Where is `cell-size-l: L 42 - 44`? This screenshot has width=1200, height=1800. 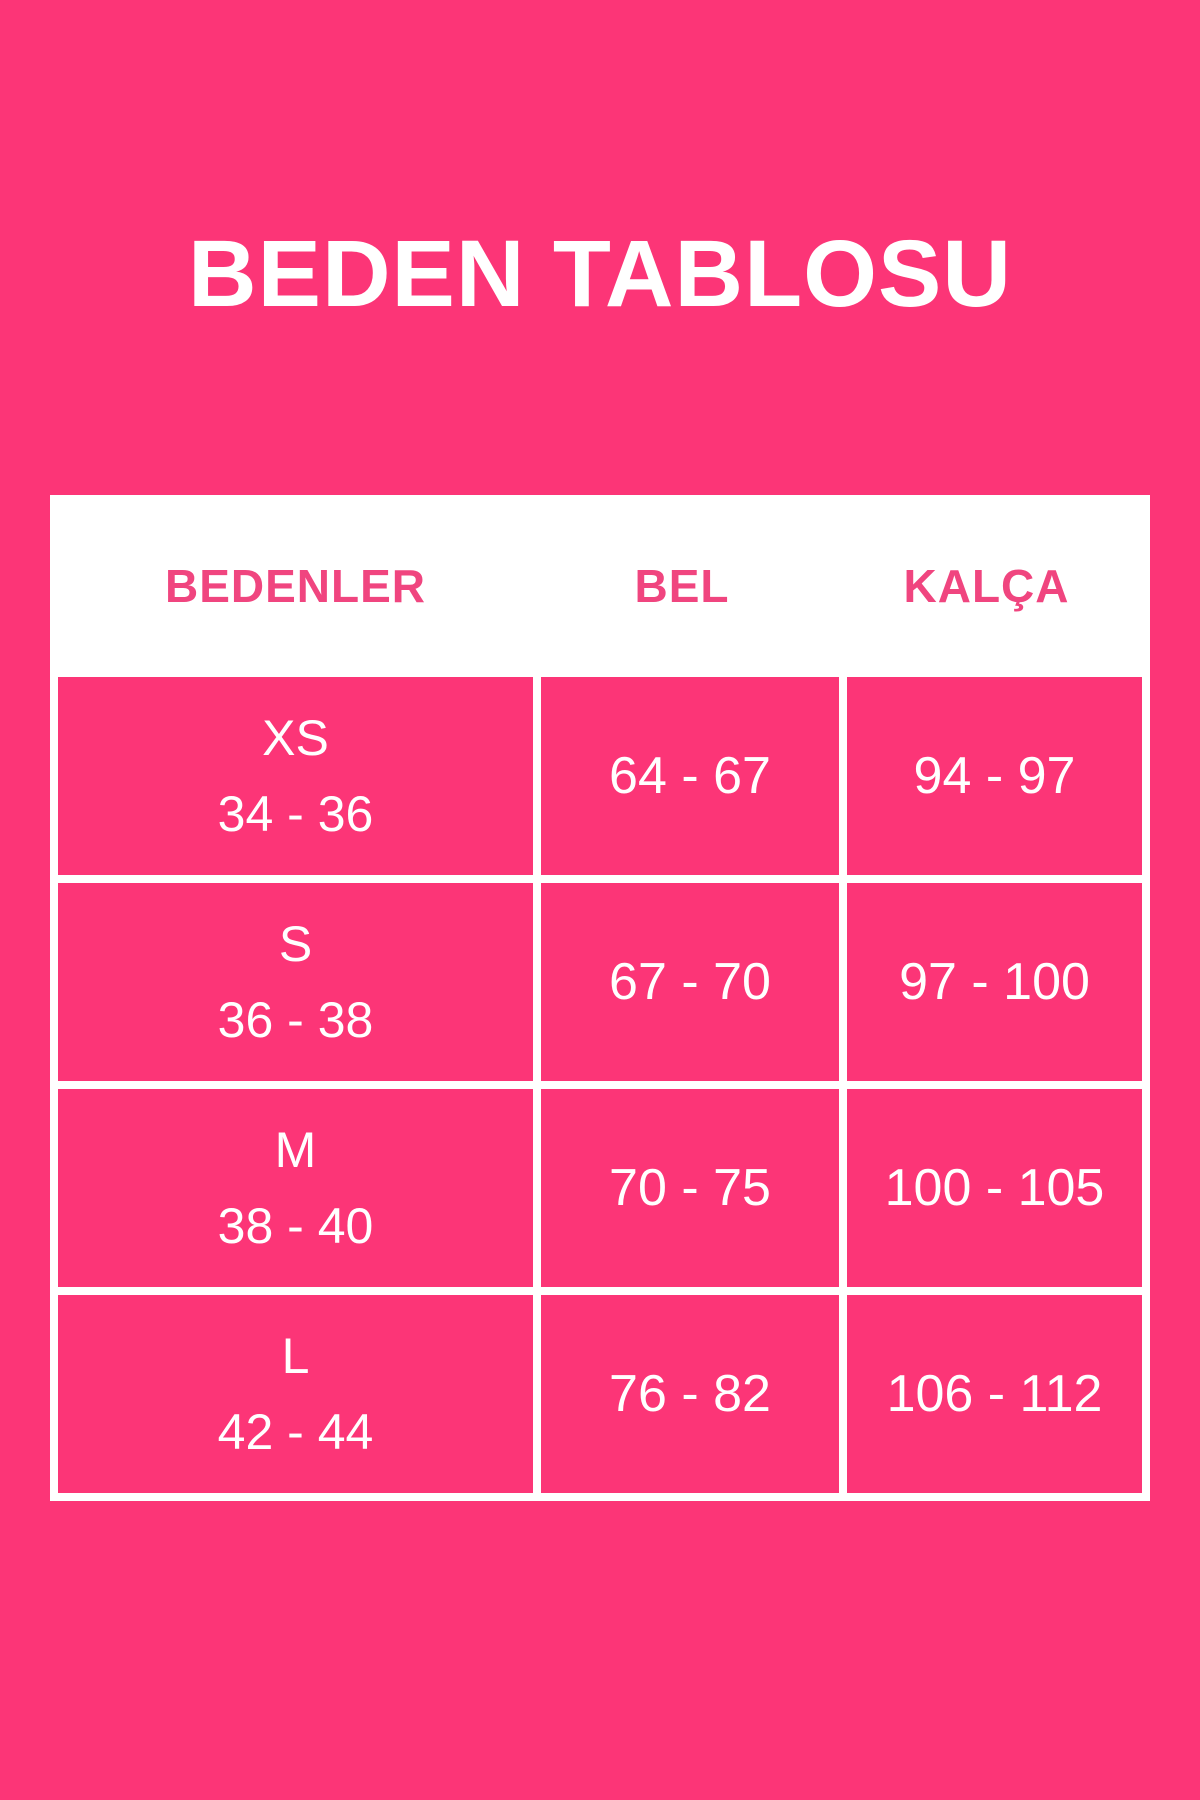
cell-size-l: L 42 - 44 is located at coordinates (295, 1394).